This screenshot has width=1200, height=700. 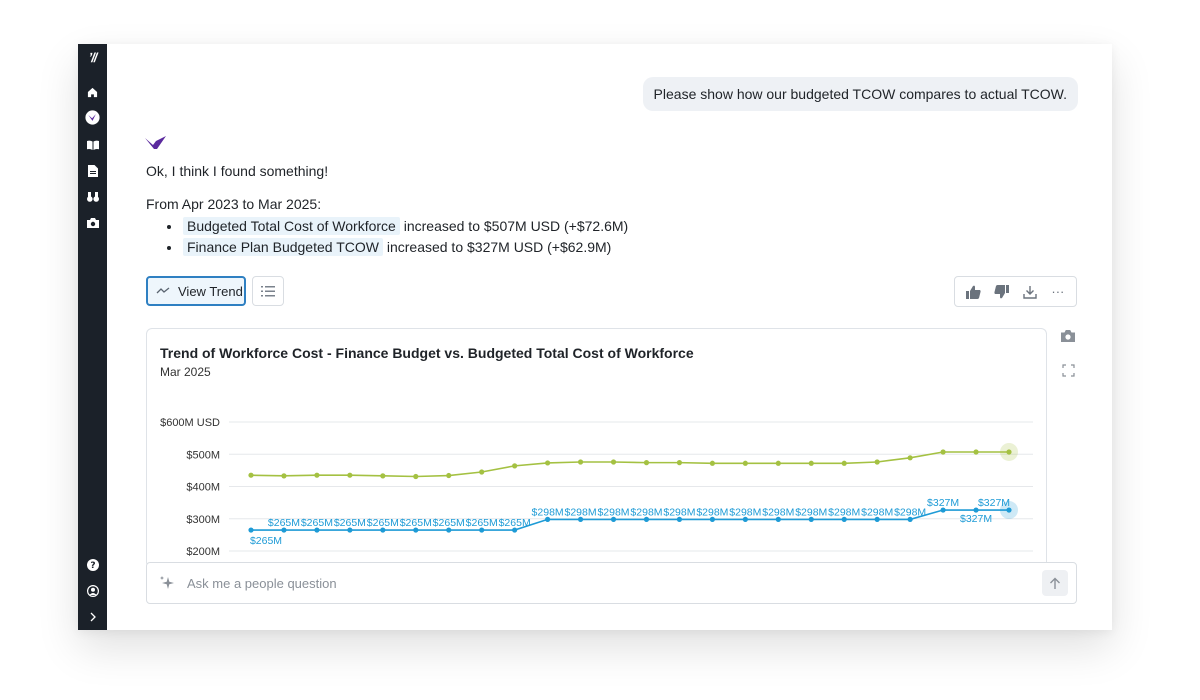 I want to click on assistant-icon, so click(x=92, y=117).